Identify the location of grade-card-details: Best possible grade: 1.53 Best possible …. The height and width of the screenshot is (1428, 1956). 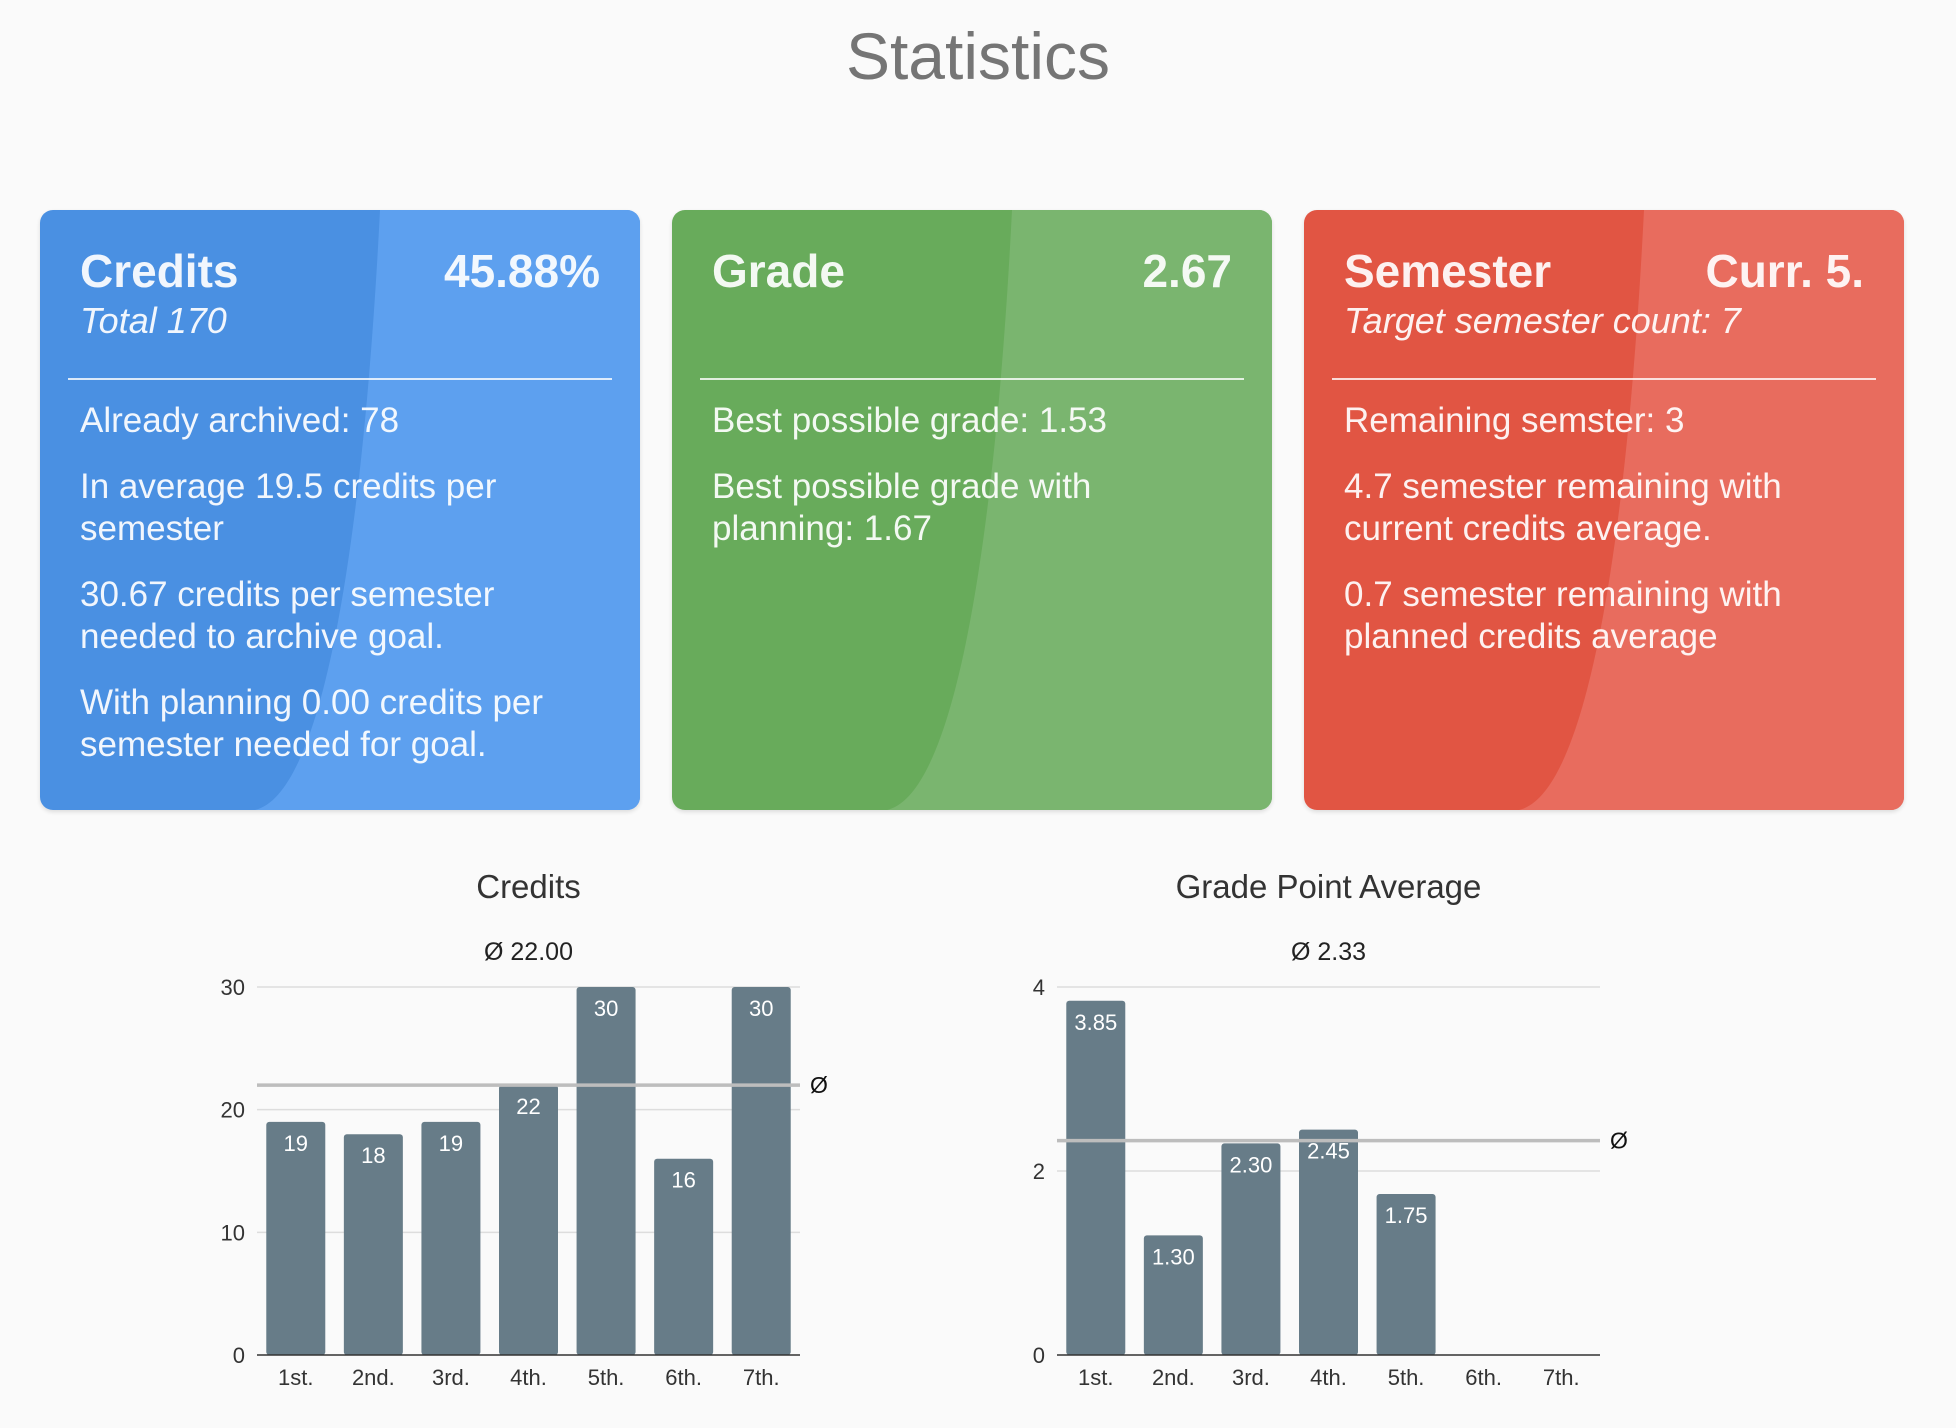
(972, 487).